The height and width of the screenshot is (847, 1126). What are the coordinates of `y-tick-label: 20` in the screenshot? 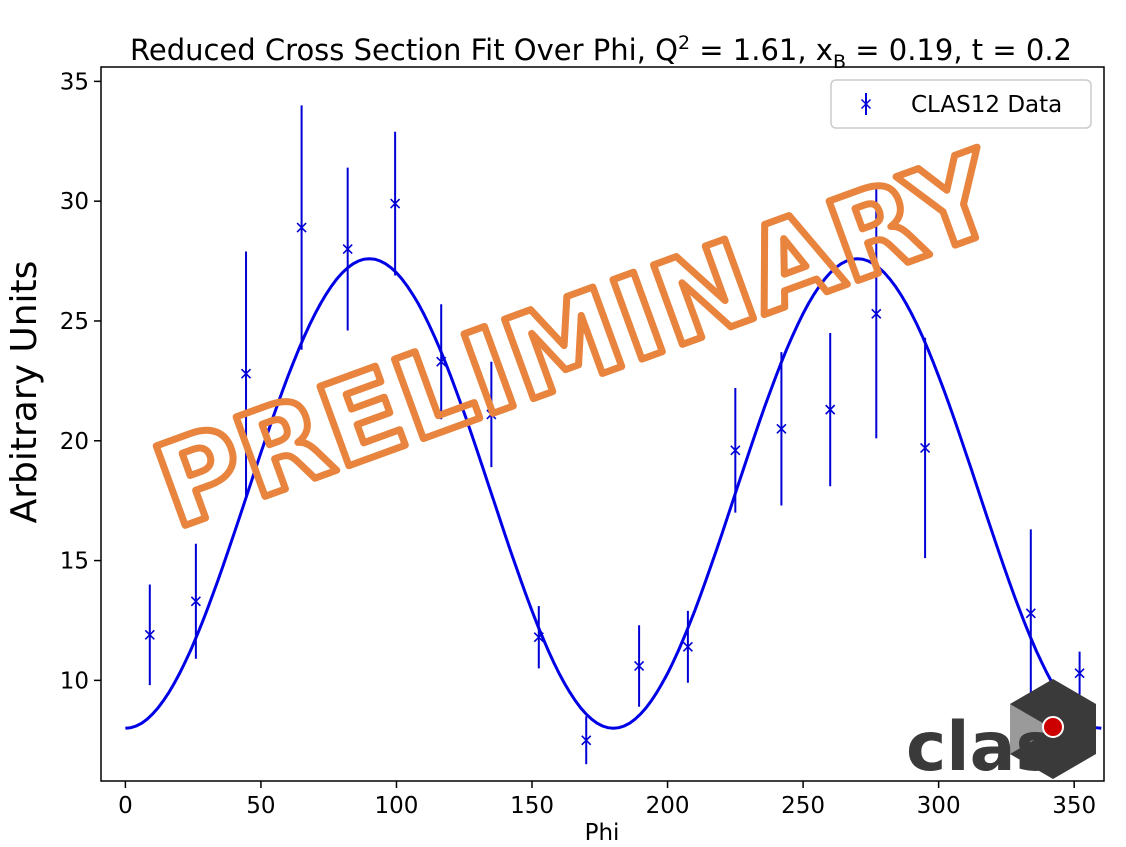 It's located at (74, 442).